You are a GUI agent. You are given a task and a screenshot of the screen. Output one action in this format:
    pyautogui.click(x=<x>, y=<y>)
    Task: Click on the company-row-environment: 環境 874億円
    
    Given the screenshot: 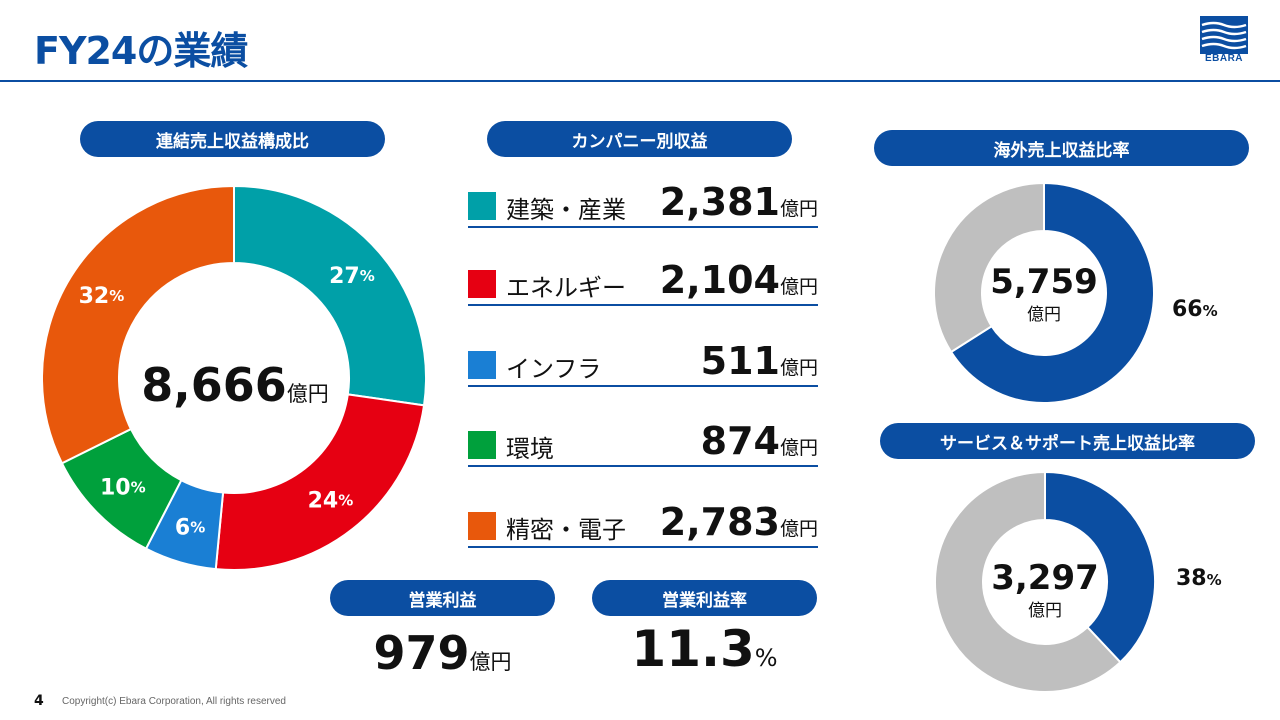 What is the action you would take?
    pyautogui.click(x=643, y=443)
    